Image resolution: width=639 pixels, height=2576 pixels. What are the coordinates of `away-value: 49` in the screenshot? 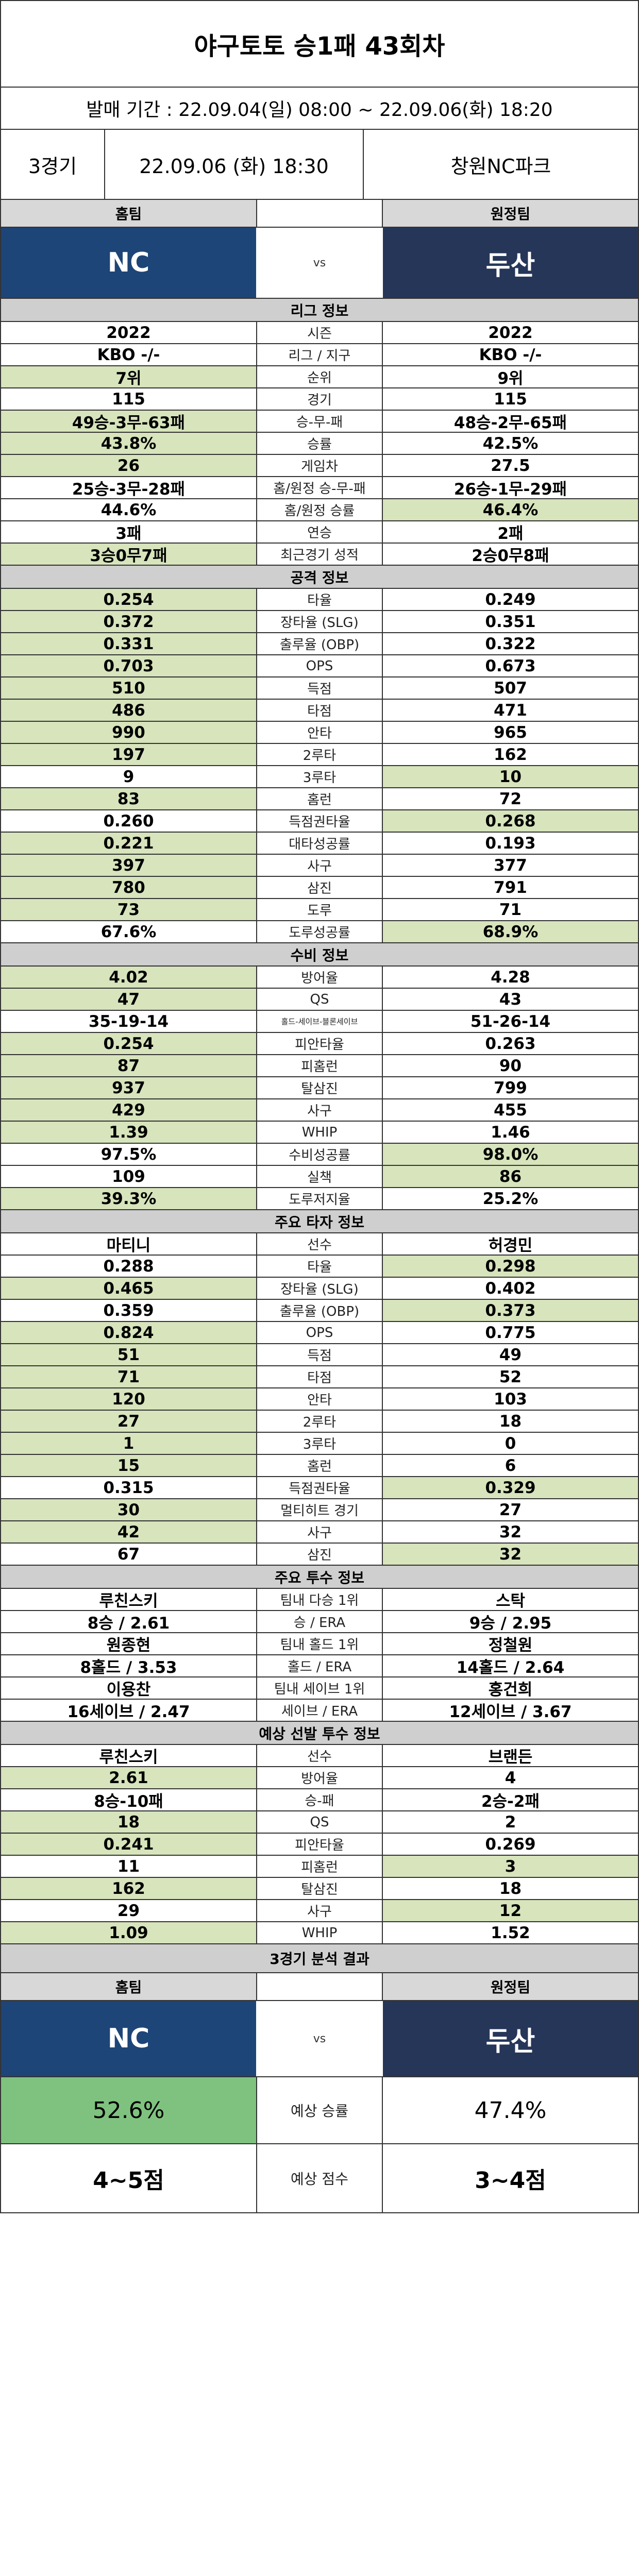 It's located at (511, 1354).